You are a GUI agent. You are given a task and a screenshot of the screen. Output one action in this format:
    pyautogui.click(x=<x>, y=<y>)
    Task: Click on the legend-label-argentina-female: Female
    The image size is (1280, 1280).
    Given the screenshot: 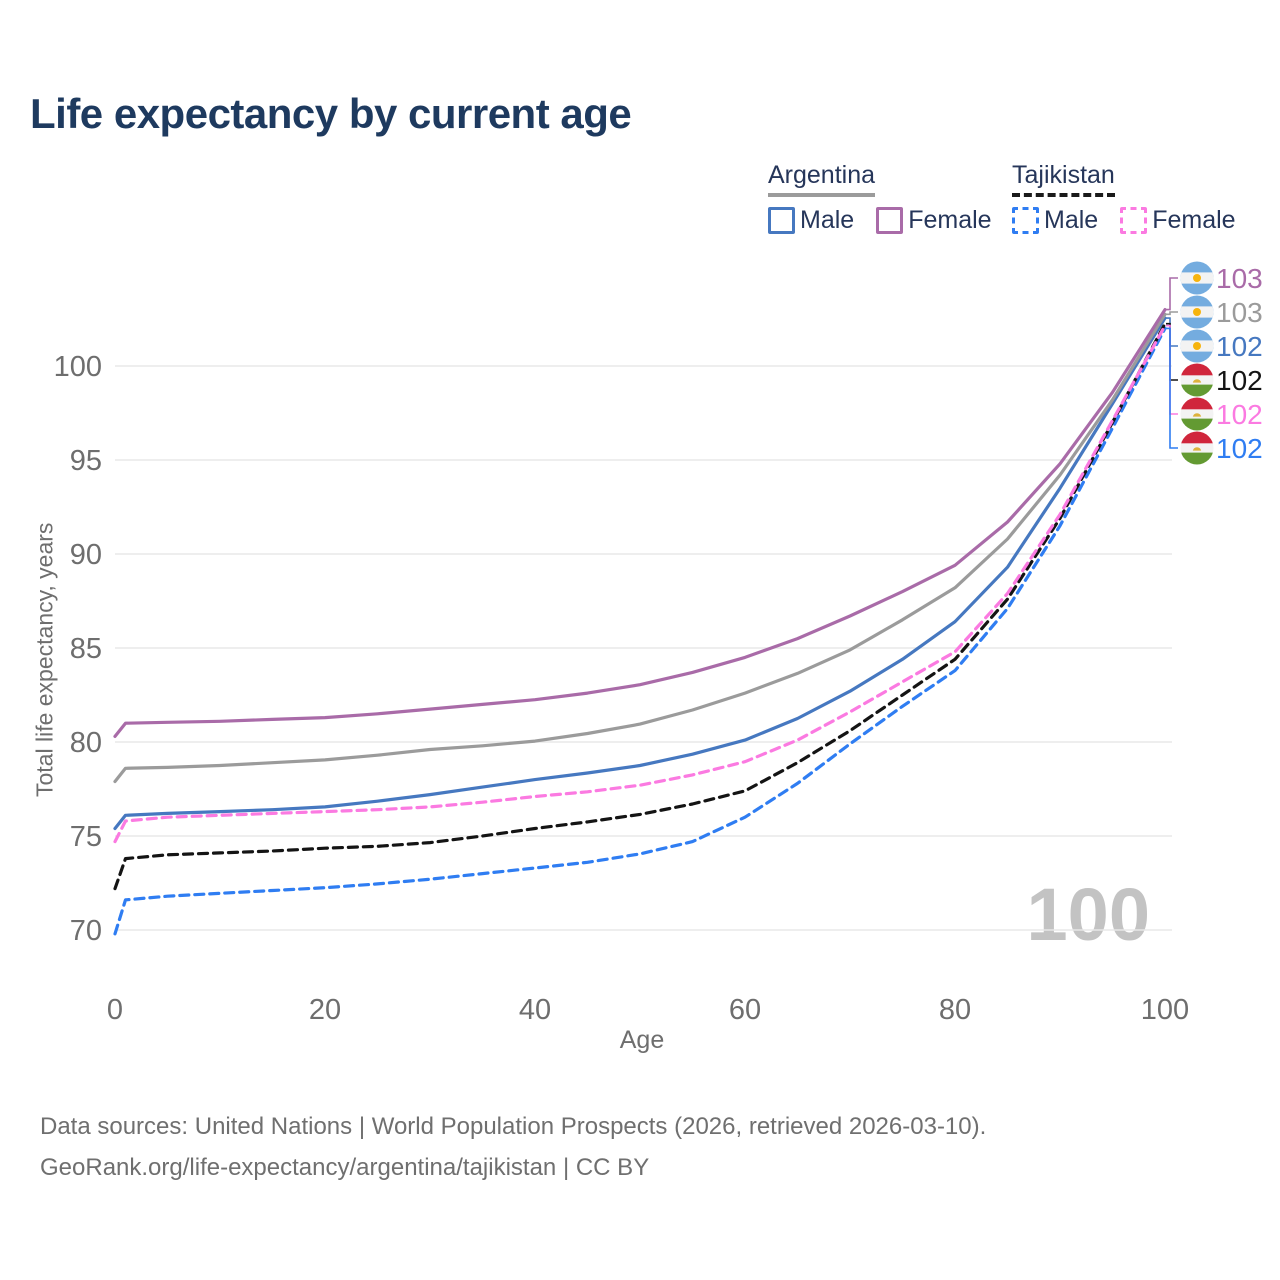 What is the action you would take?
    pyautogui.click(x=950, y=220)
    